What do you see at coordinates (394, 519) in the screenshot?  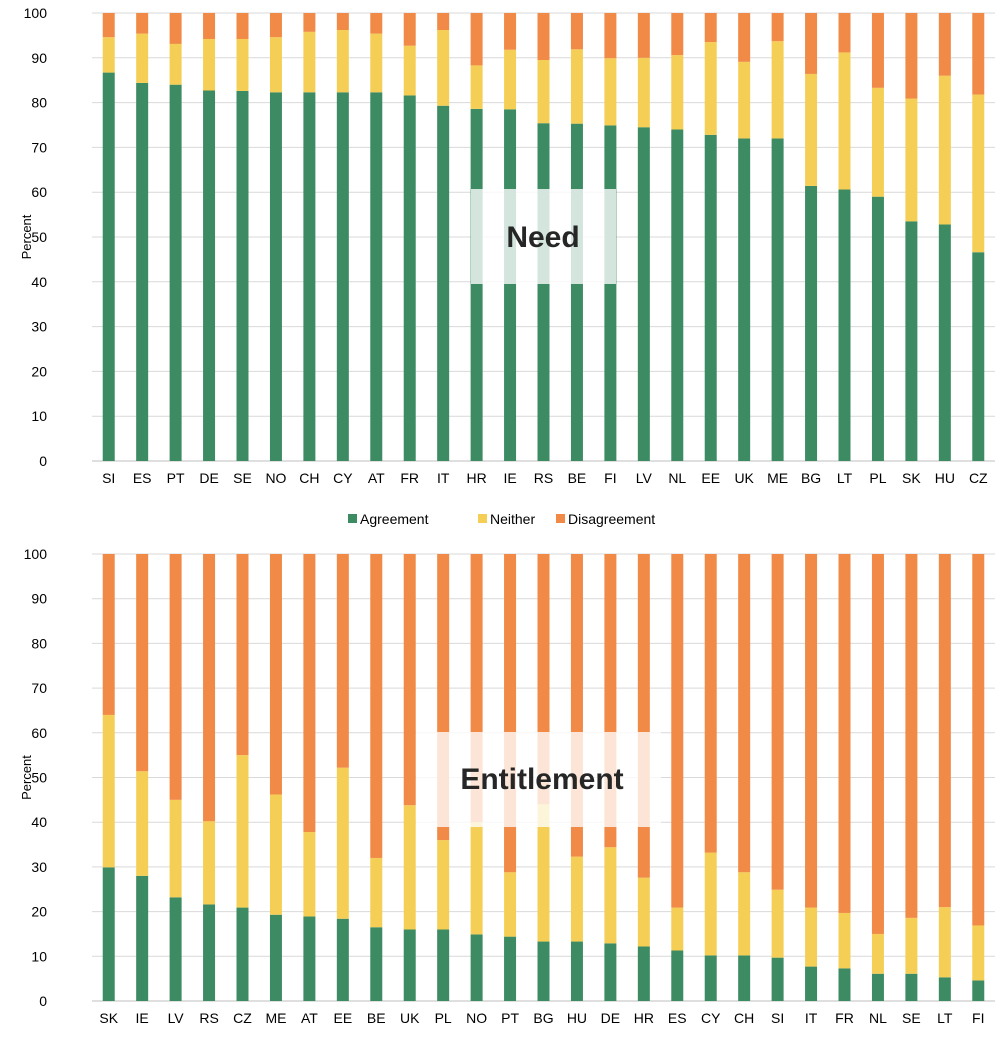 I see `legend-label-agreement: Agreement` at bounding box center [394, 519].